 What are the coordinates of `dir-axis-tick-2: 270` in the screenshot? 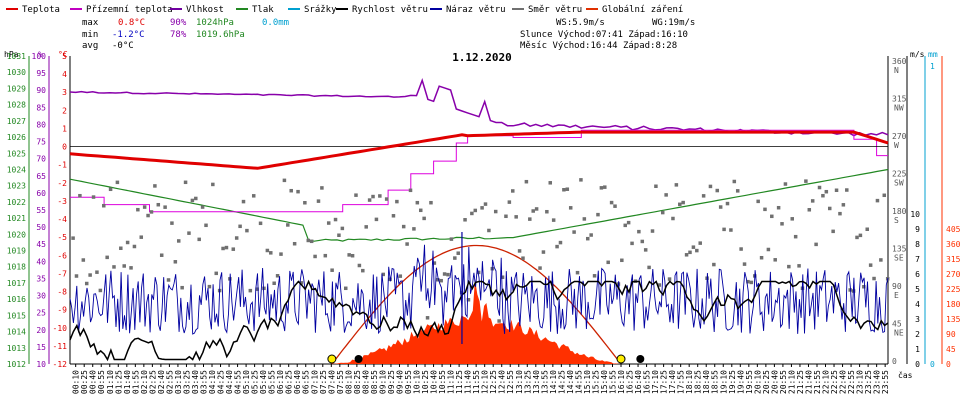 It's located at (899, 136).